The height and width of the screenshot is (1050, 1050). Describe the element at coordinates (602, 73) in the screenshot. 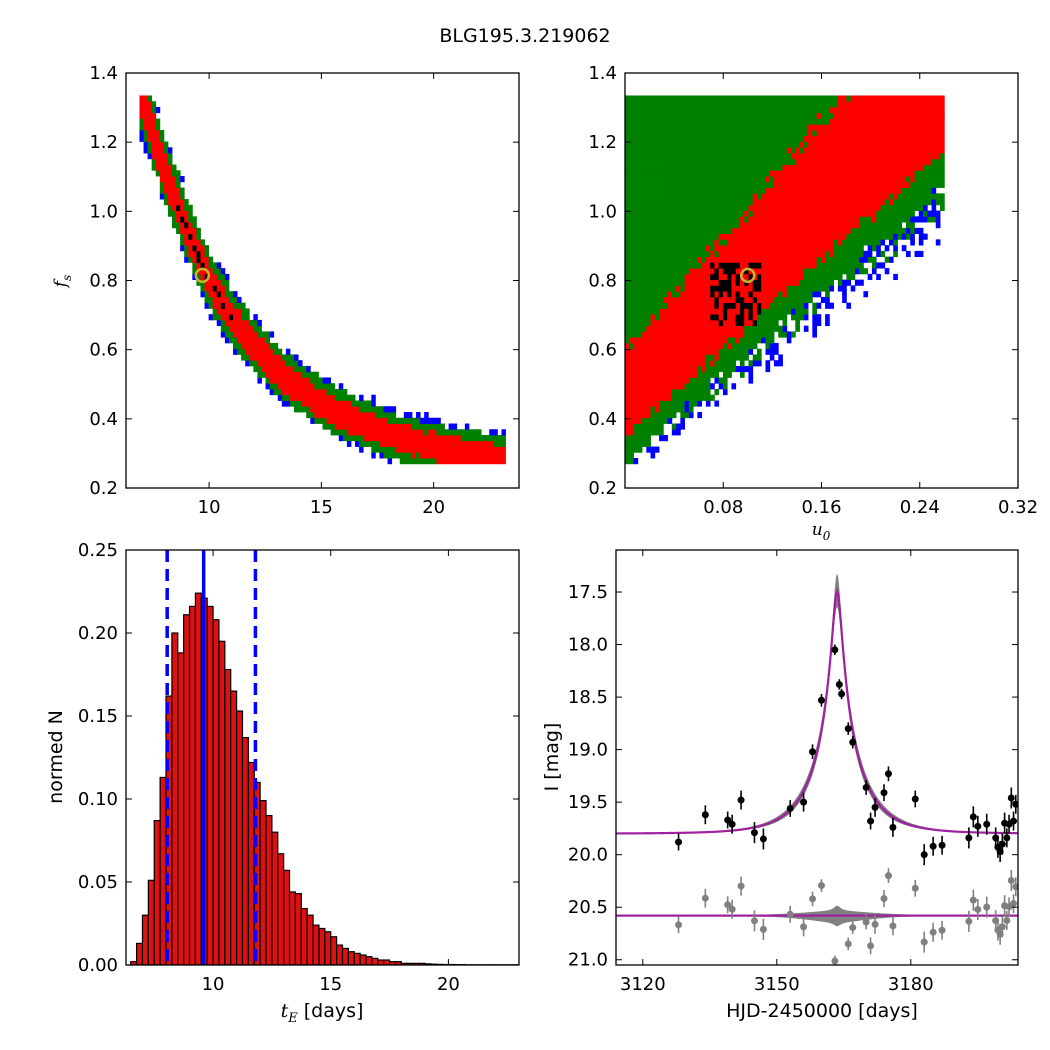

I see `panel-fs-u0-ytick-label: 1.4` at that location.